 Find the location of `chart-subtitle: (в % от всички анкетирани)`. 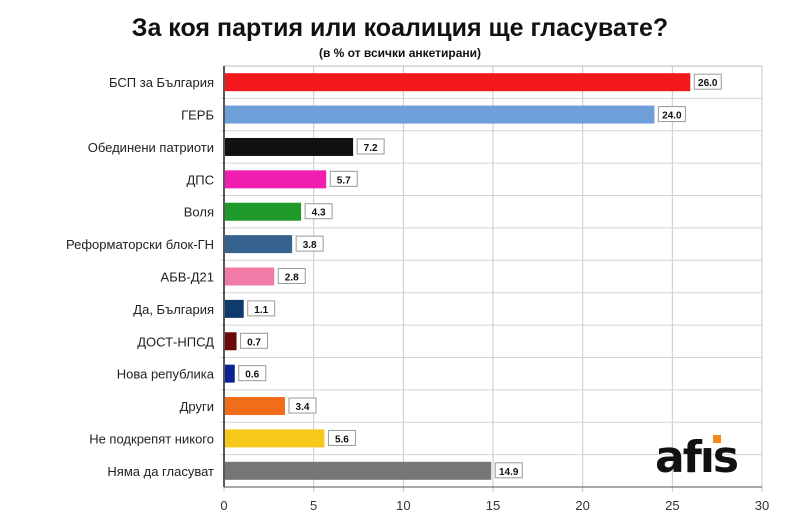

chart-subtitle: (в % от всички анкетирани) is located at coordinates (400, 53).